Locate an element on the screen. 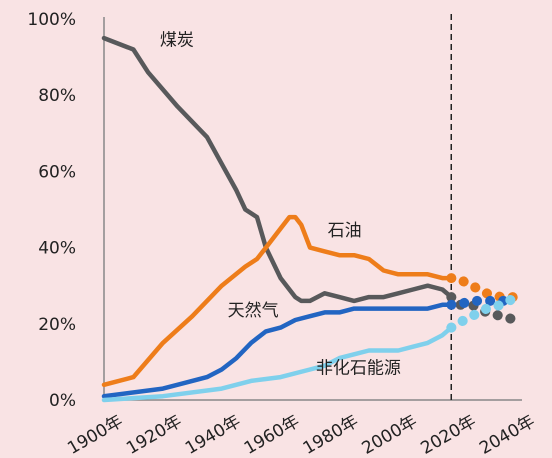 The height and width of the screenshot is (458, 552). series-label: 天然气 is located at coordinates (253, 311).